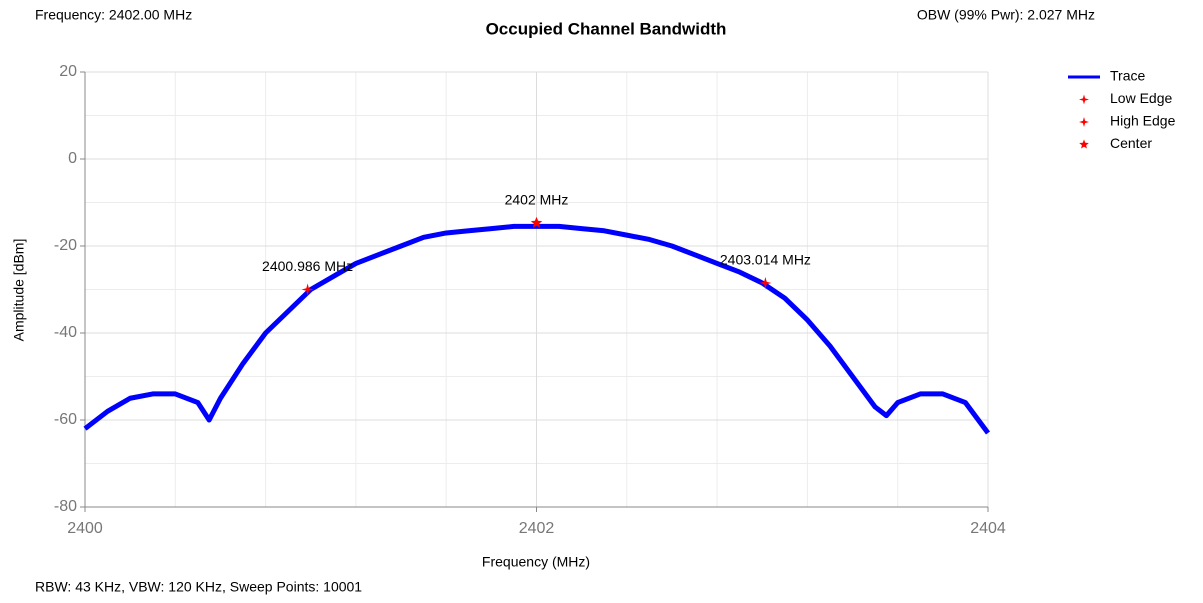 This screenshot has height=603, width=1203. Describe the element at coordinates (113, 15) in the screenshot. I see `frequency-info: Frequency: 2402.00 MHz` at that location.